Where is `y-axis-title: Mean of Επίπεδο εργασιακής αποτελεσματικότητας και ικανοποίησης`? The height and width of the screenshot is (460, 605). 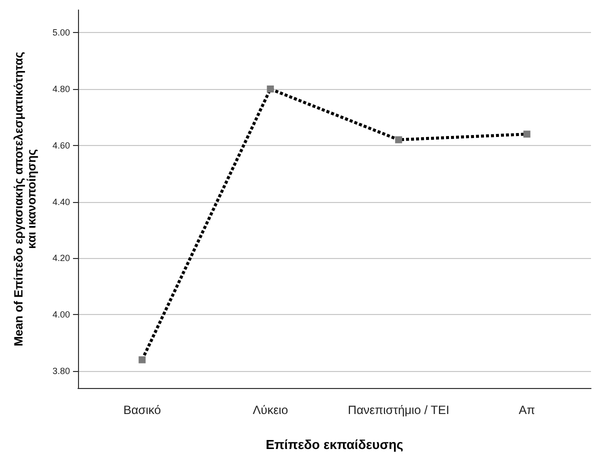
y-axis-title: Mean of Επίπεδο εργασιακής αποτελεσματικότητας και ικανοποίησης is located at coordinates (25, 199).